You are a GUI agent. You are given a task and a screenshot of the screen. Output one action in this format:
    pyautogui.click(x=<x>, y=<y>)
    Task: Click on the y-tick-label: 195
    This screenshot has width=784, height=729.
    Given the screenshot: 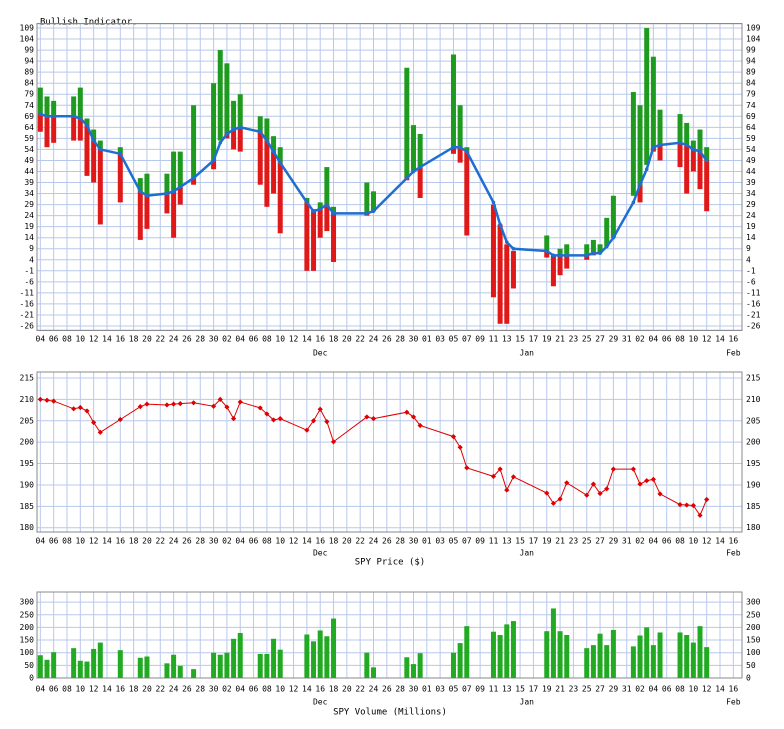 What is the action you would take?
    pyautogui.click(x=27, y=463)
    